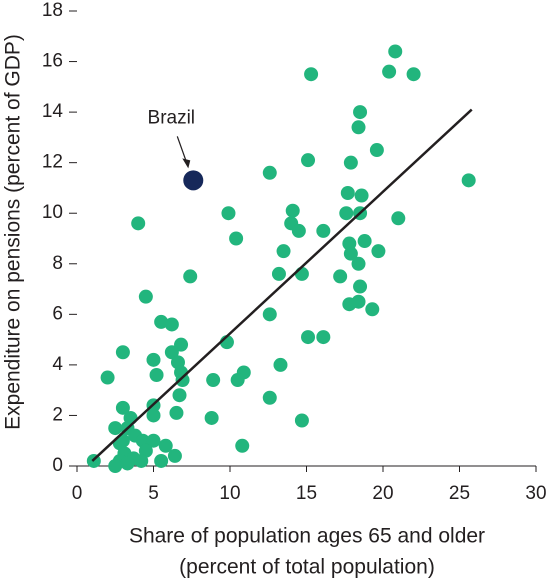 The image size is (550, 584). I want to click on y-tick-label: 12, so click(52, 162).